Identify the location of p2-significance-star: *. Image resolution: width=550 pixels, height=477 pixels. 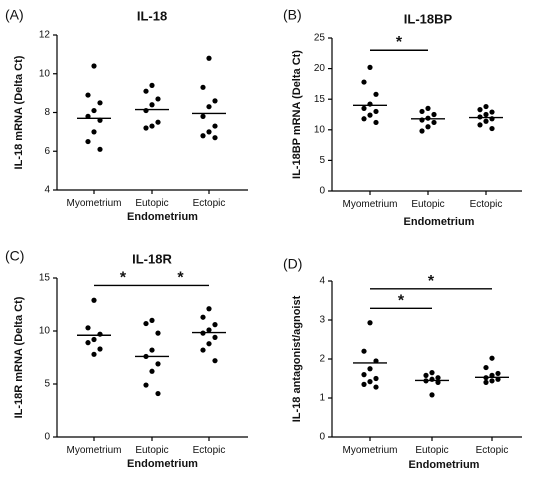
(180, 277).